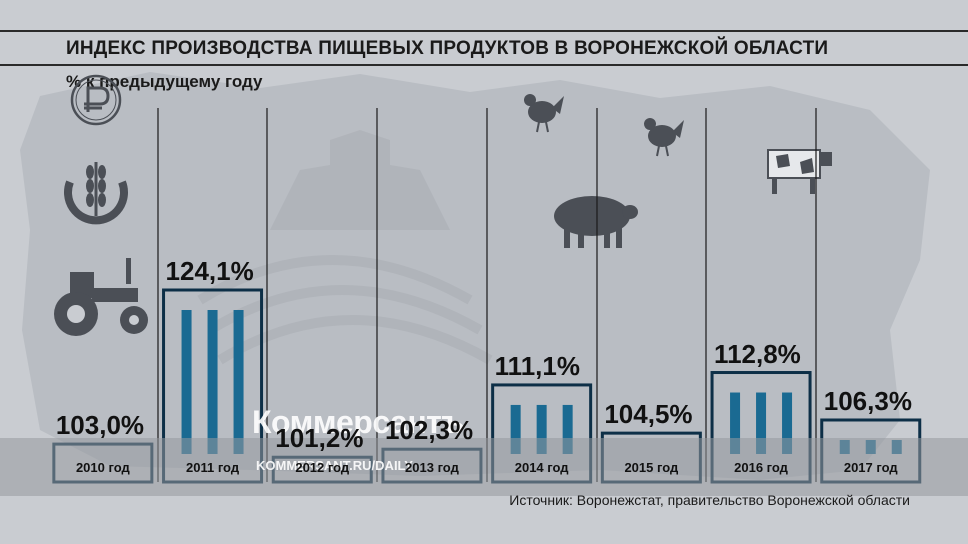 This screenshot has height=544, width=968. What do you see at coordinates (484, 65) in the screenshot?
I see `header-rule` at bounding box center [484, 65].